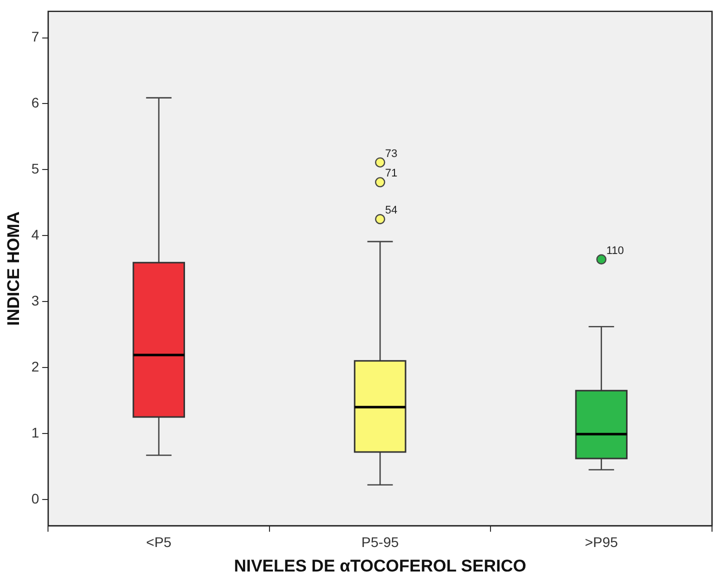 The image size is (713, 581). Describe the element at coordinates (35, 168) in the screenshot. I see `y-tick-label: 5` at that location.